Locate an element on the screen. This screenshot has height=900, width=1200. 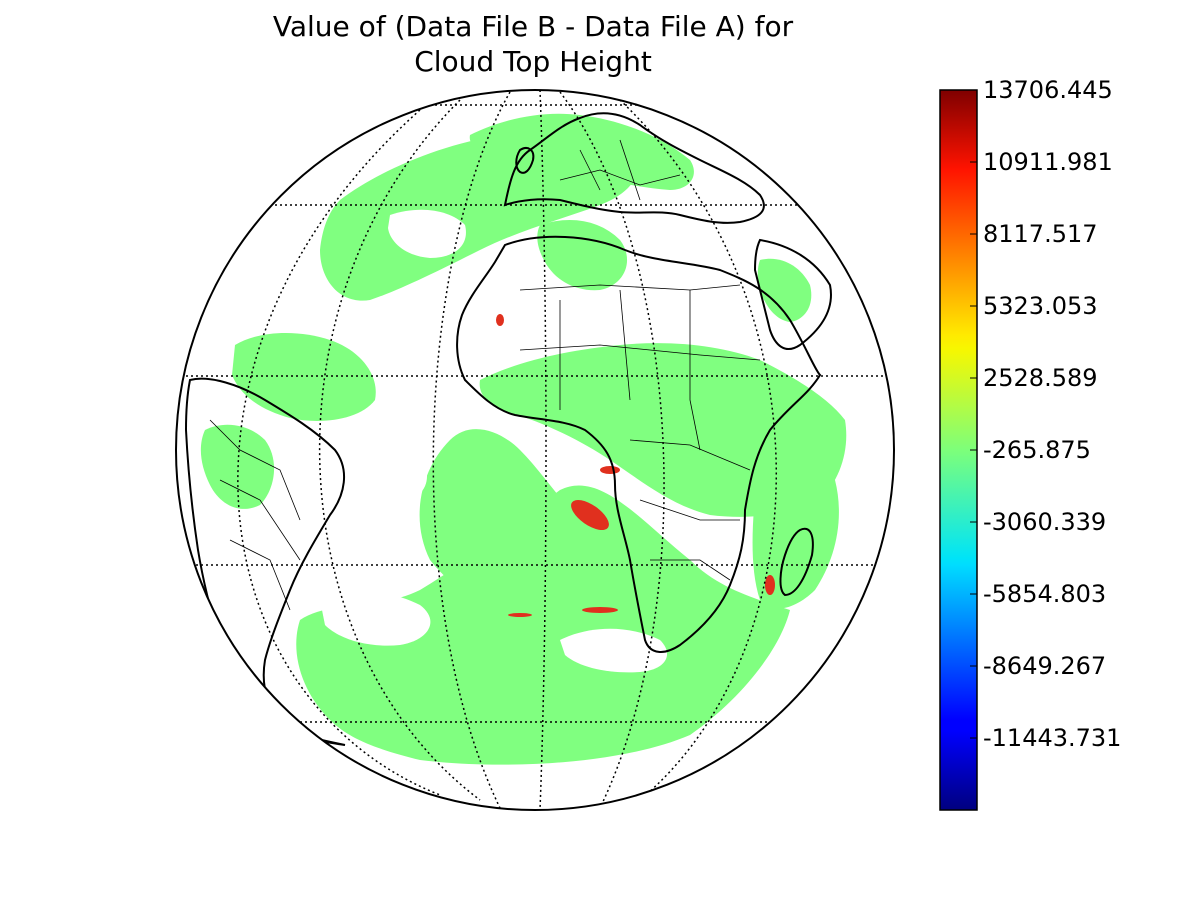
europe-coastline is located at coordinates (634, 168).